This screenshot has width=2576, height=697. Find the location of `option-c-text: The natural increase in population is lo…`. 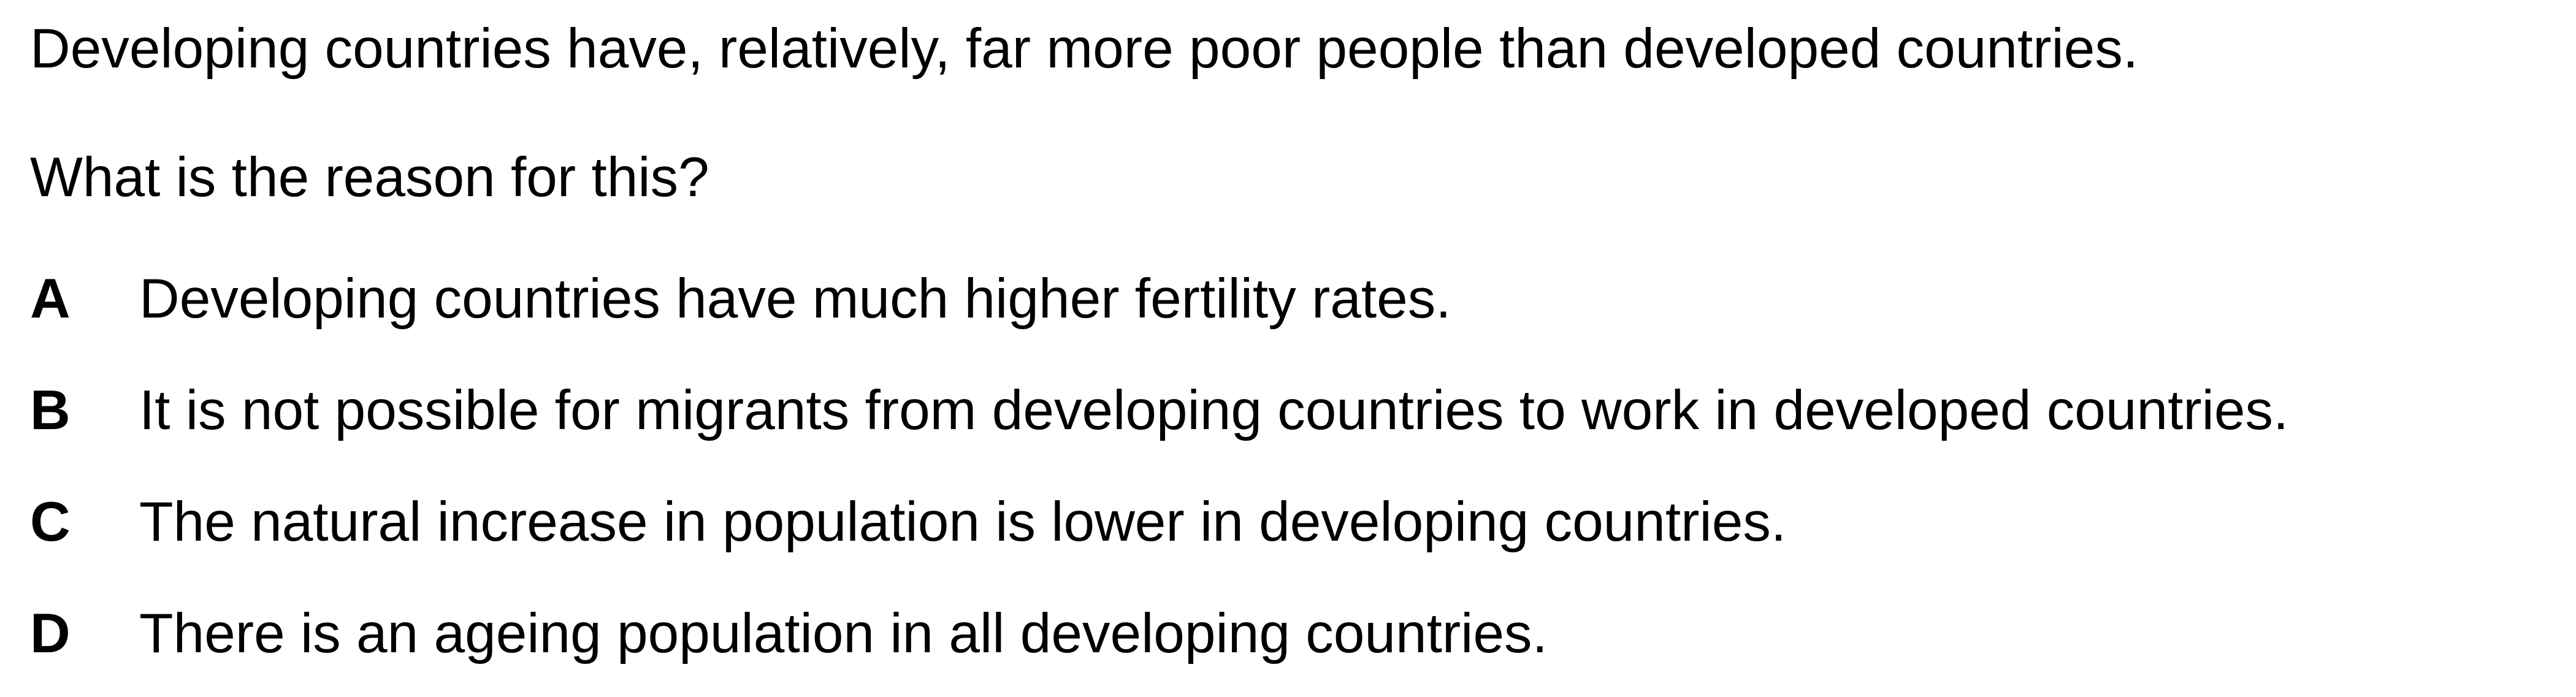

option-c-text: The natural increase in population is lo… is located at coordinates (963, 522).